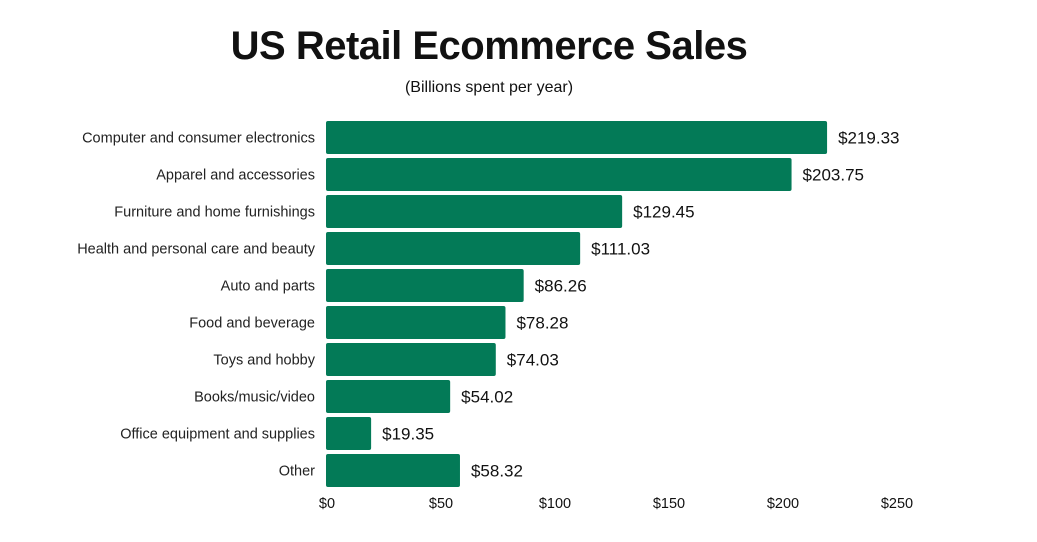 Image resolution: width=1037 pixels, height=542 pixels. What do you see at coordinates (489, 87) in the screenshot?
I see `chart-subtitle: (Billions spent per year)` at bounding box center [489, 87].